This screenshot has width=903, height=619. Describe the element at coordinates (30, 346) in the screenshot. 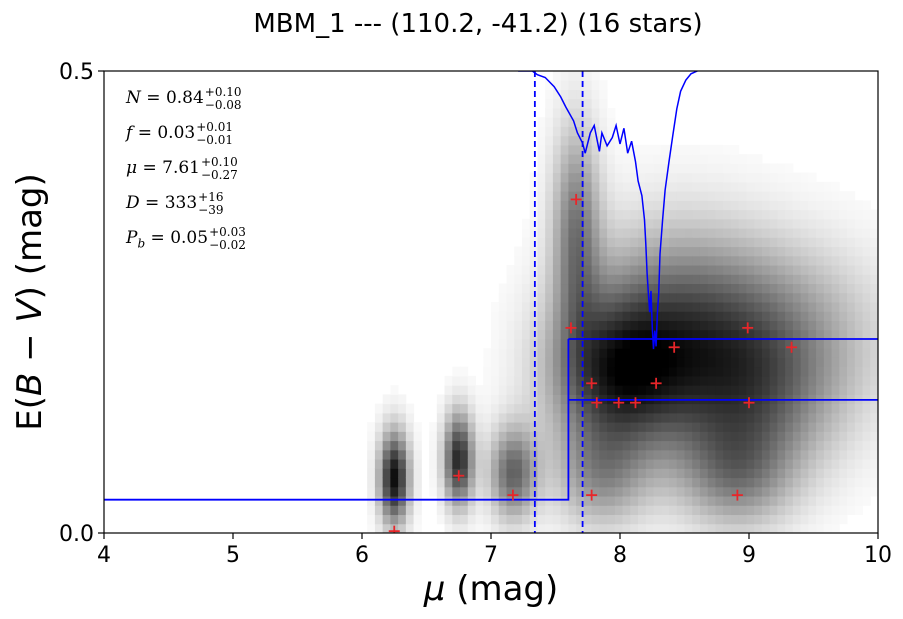

I see `y-axis-label-symbol: B − V` at that location.